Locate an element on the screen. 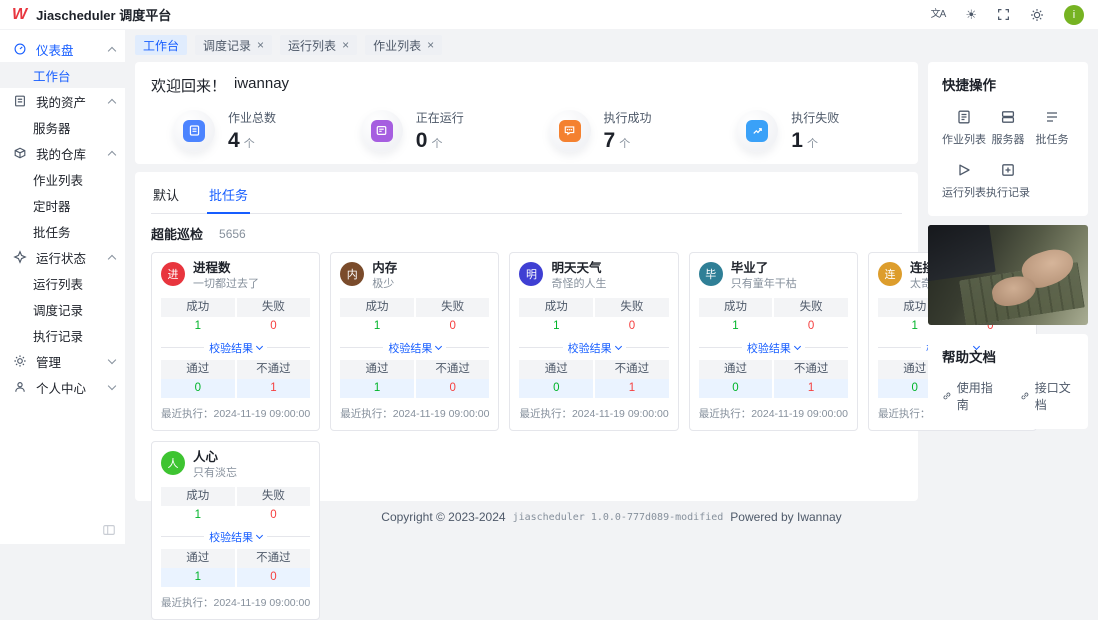 This screenshot has height=620, width=1098. group-title: 超能巡检 is located at coordinates (177, 234).